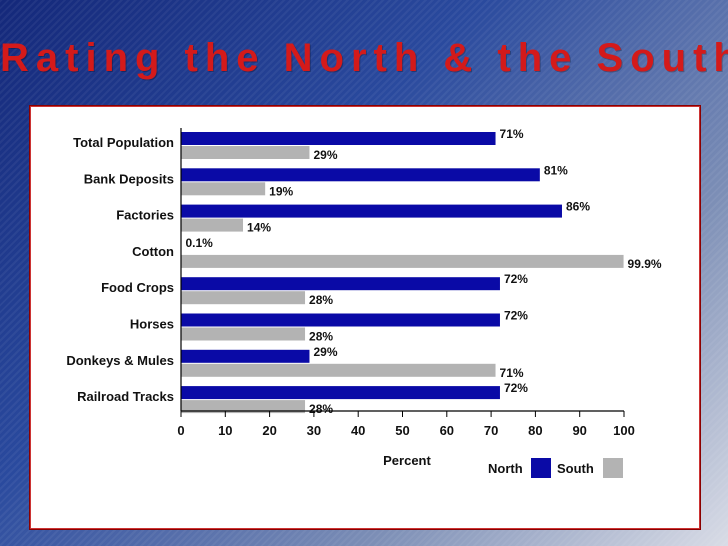  Describe the element at coordinates (180, 430) in the screenshot. I see `x-tick-label-0: 0` at that location.